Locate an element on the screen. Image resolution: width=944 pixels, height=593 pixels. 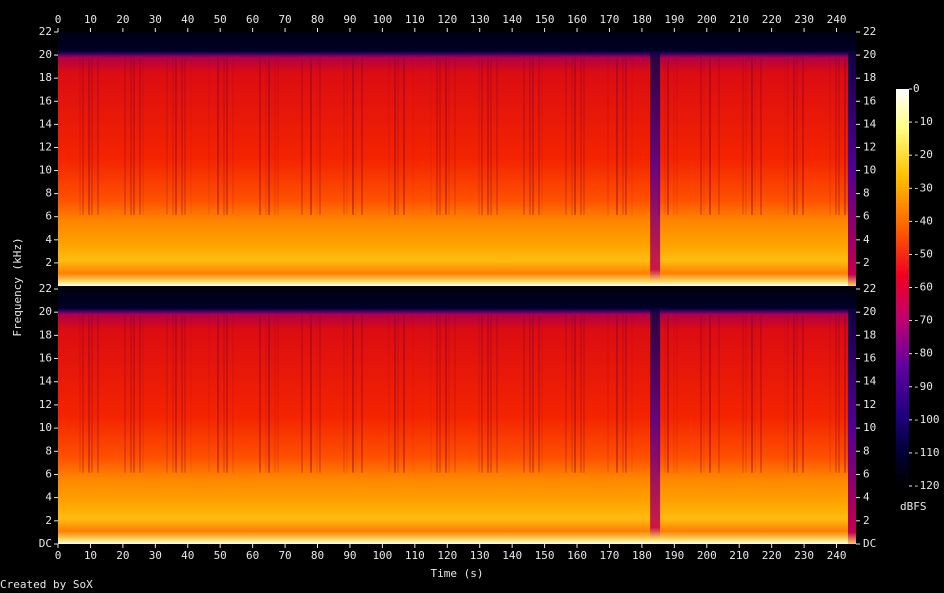
y-tick-label: 22 is located at coordinates (869, 288).